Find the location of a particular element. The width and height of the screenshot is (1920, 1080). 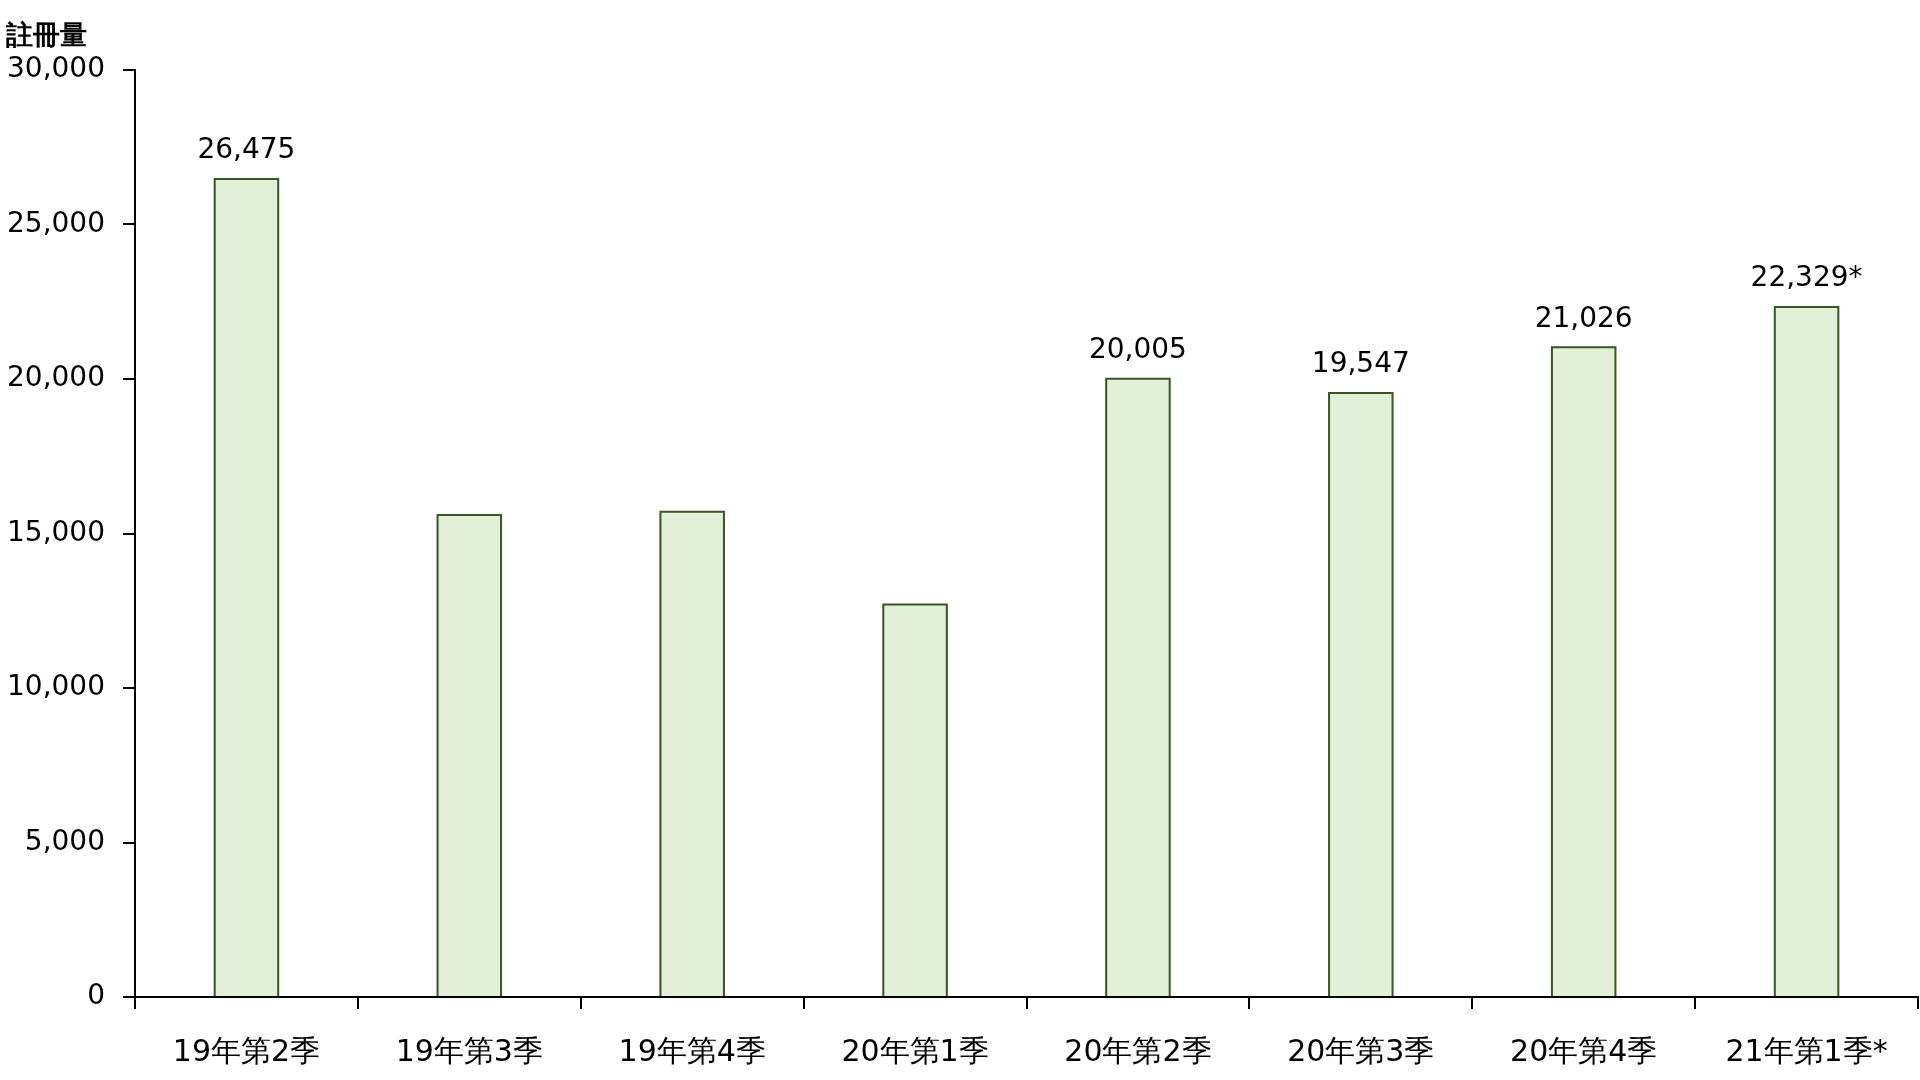

y-tick-label: 30,000 is located at coordinates (56, 68).